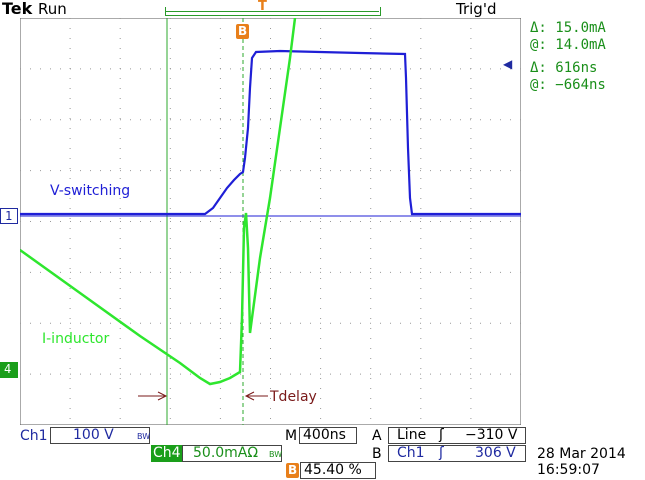 Image resolution: width=645 pixels, height=480 pixels. Describe the element at coordinates (90, 191) in the screenshot. I see `v-switching-label: V-switching` at that location.